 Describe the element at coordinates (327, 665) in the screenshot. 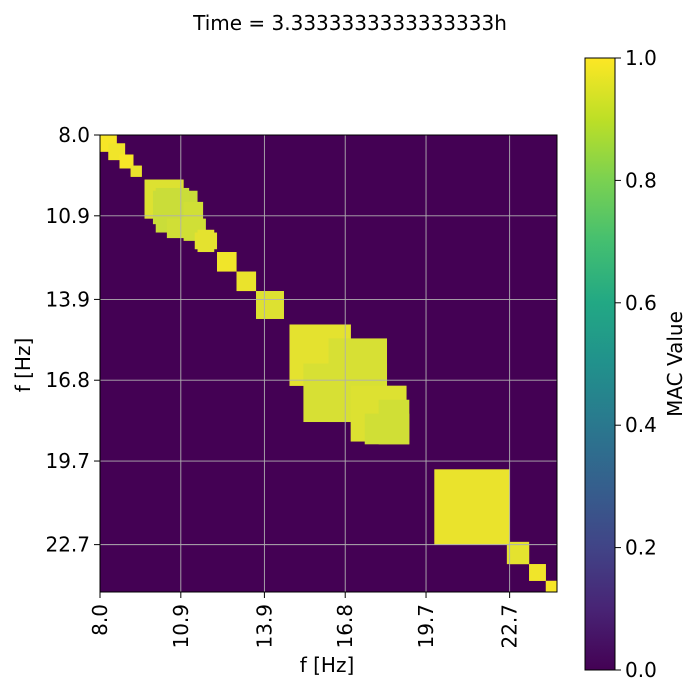

I see `x-axis-label: f [Hz]` at that location.